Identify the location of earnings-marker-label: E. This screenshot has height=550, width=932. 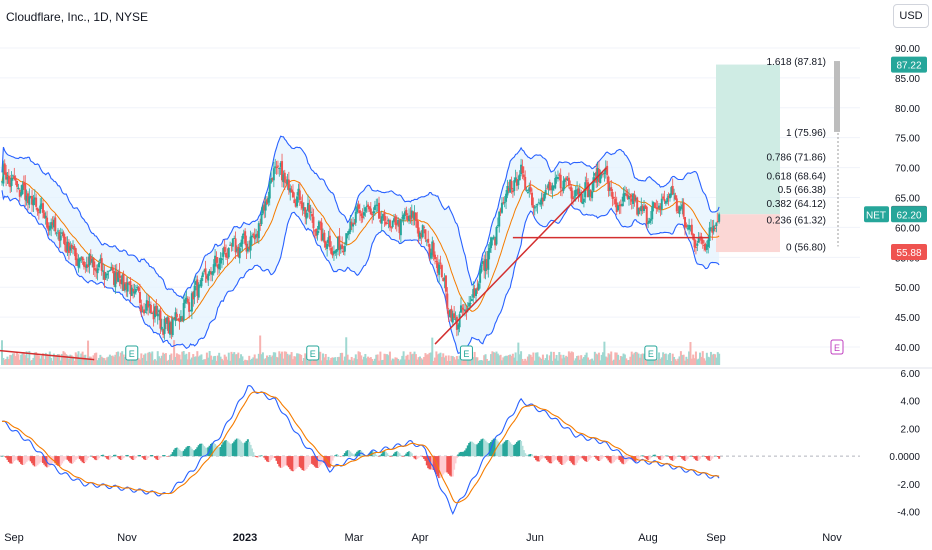
(313, 354).